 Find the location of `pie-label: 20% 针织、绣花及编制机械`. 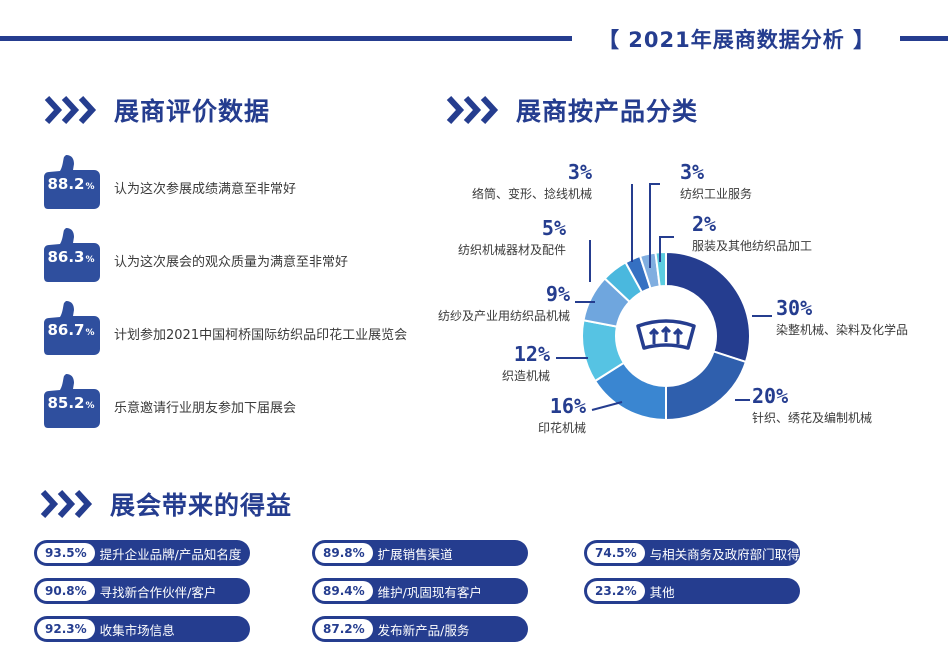

pie-label: 20% 针织、绣花及编制机械 is located at coordinates (812, 405).